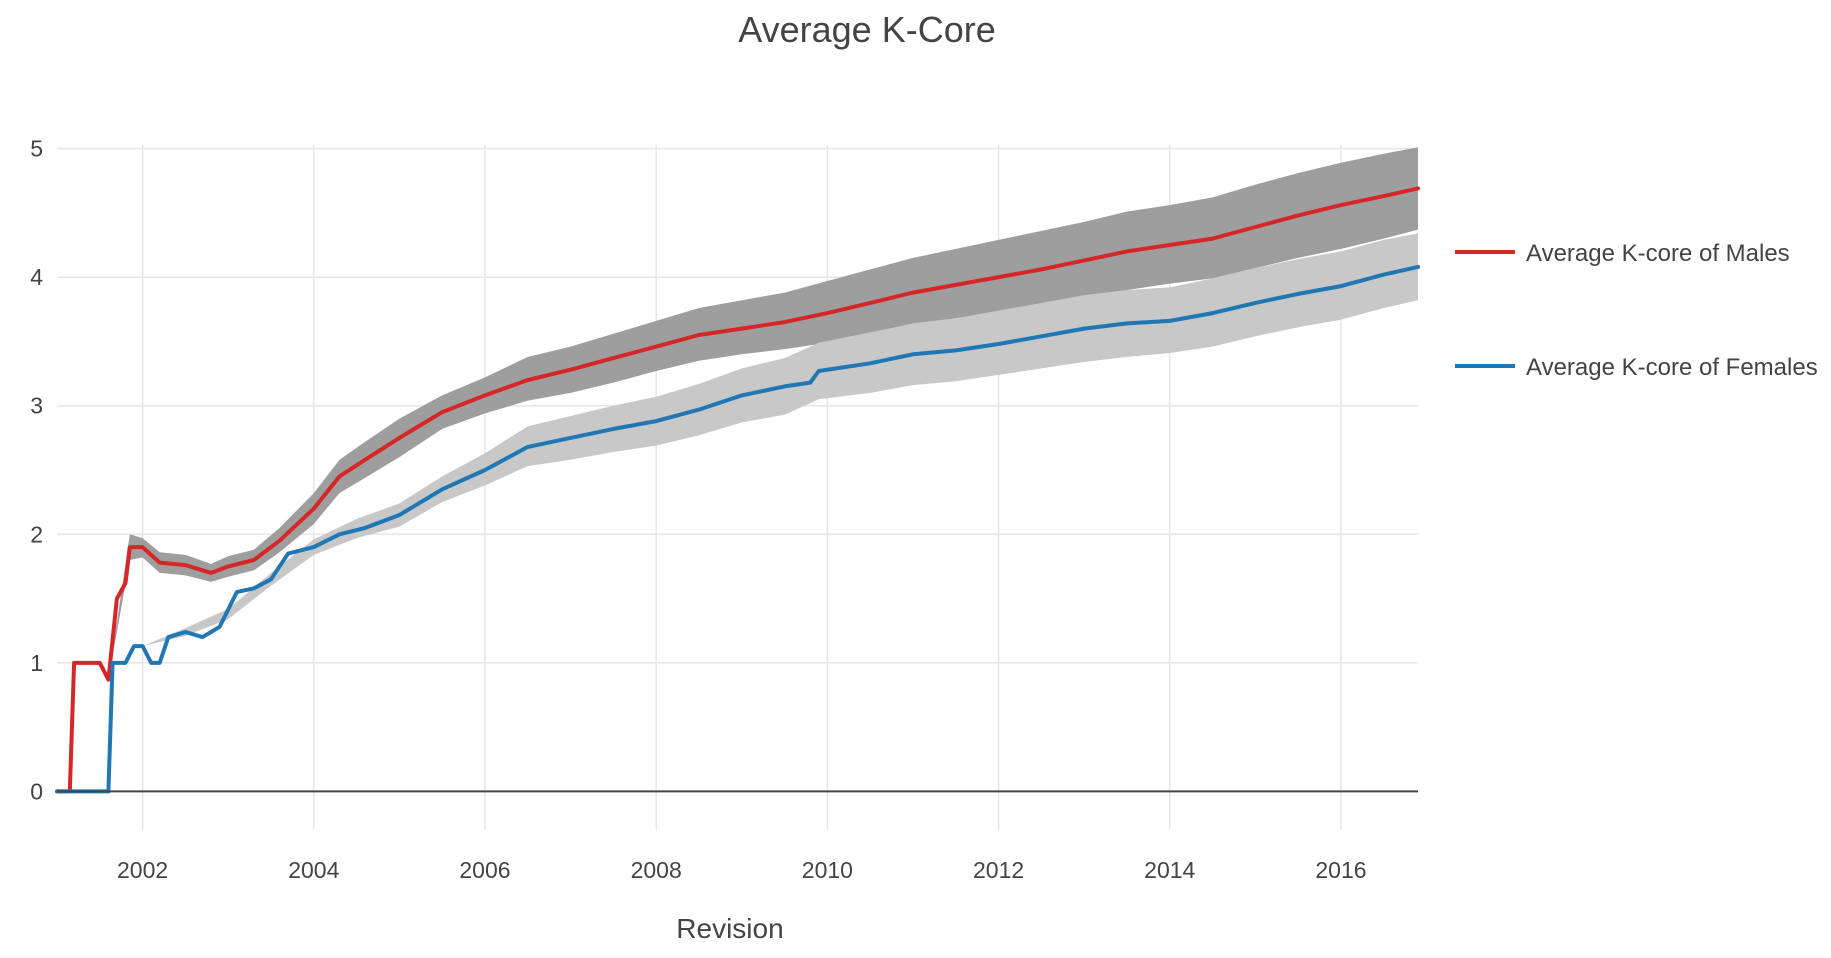 Image resolution: width=1831 pixels, height=958 pixels. What do you see at coordinates (866, 29) in the screenshot?
I see `chart-title: Average K-Core` at bounding box center [866, 29].